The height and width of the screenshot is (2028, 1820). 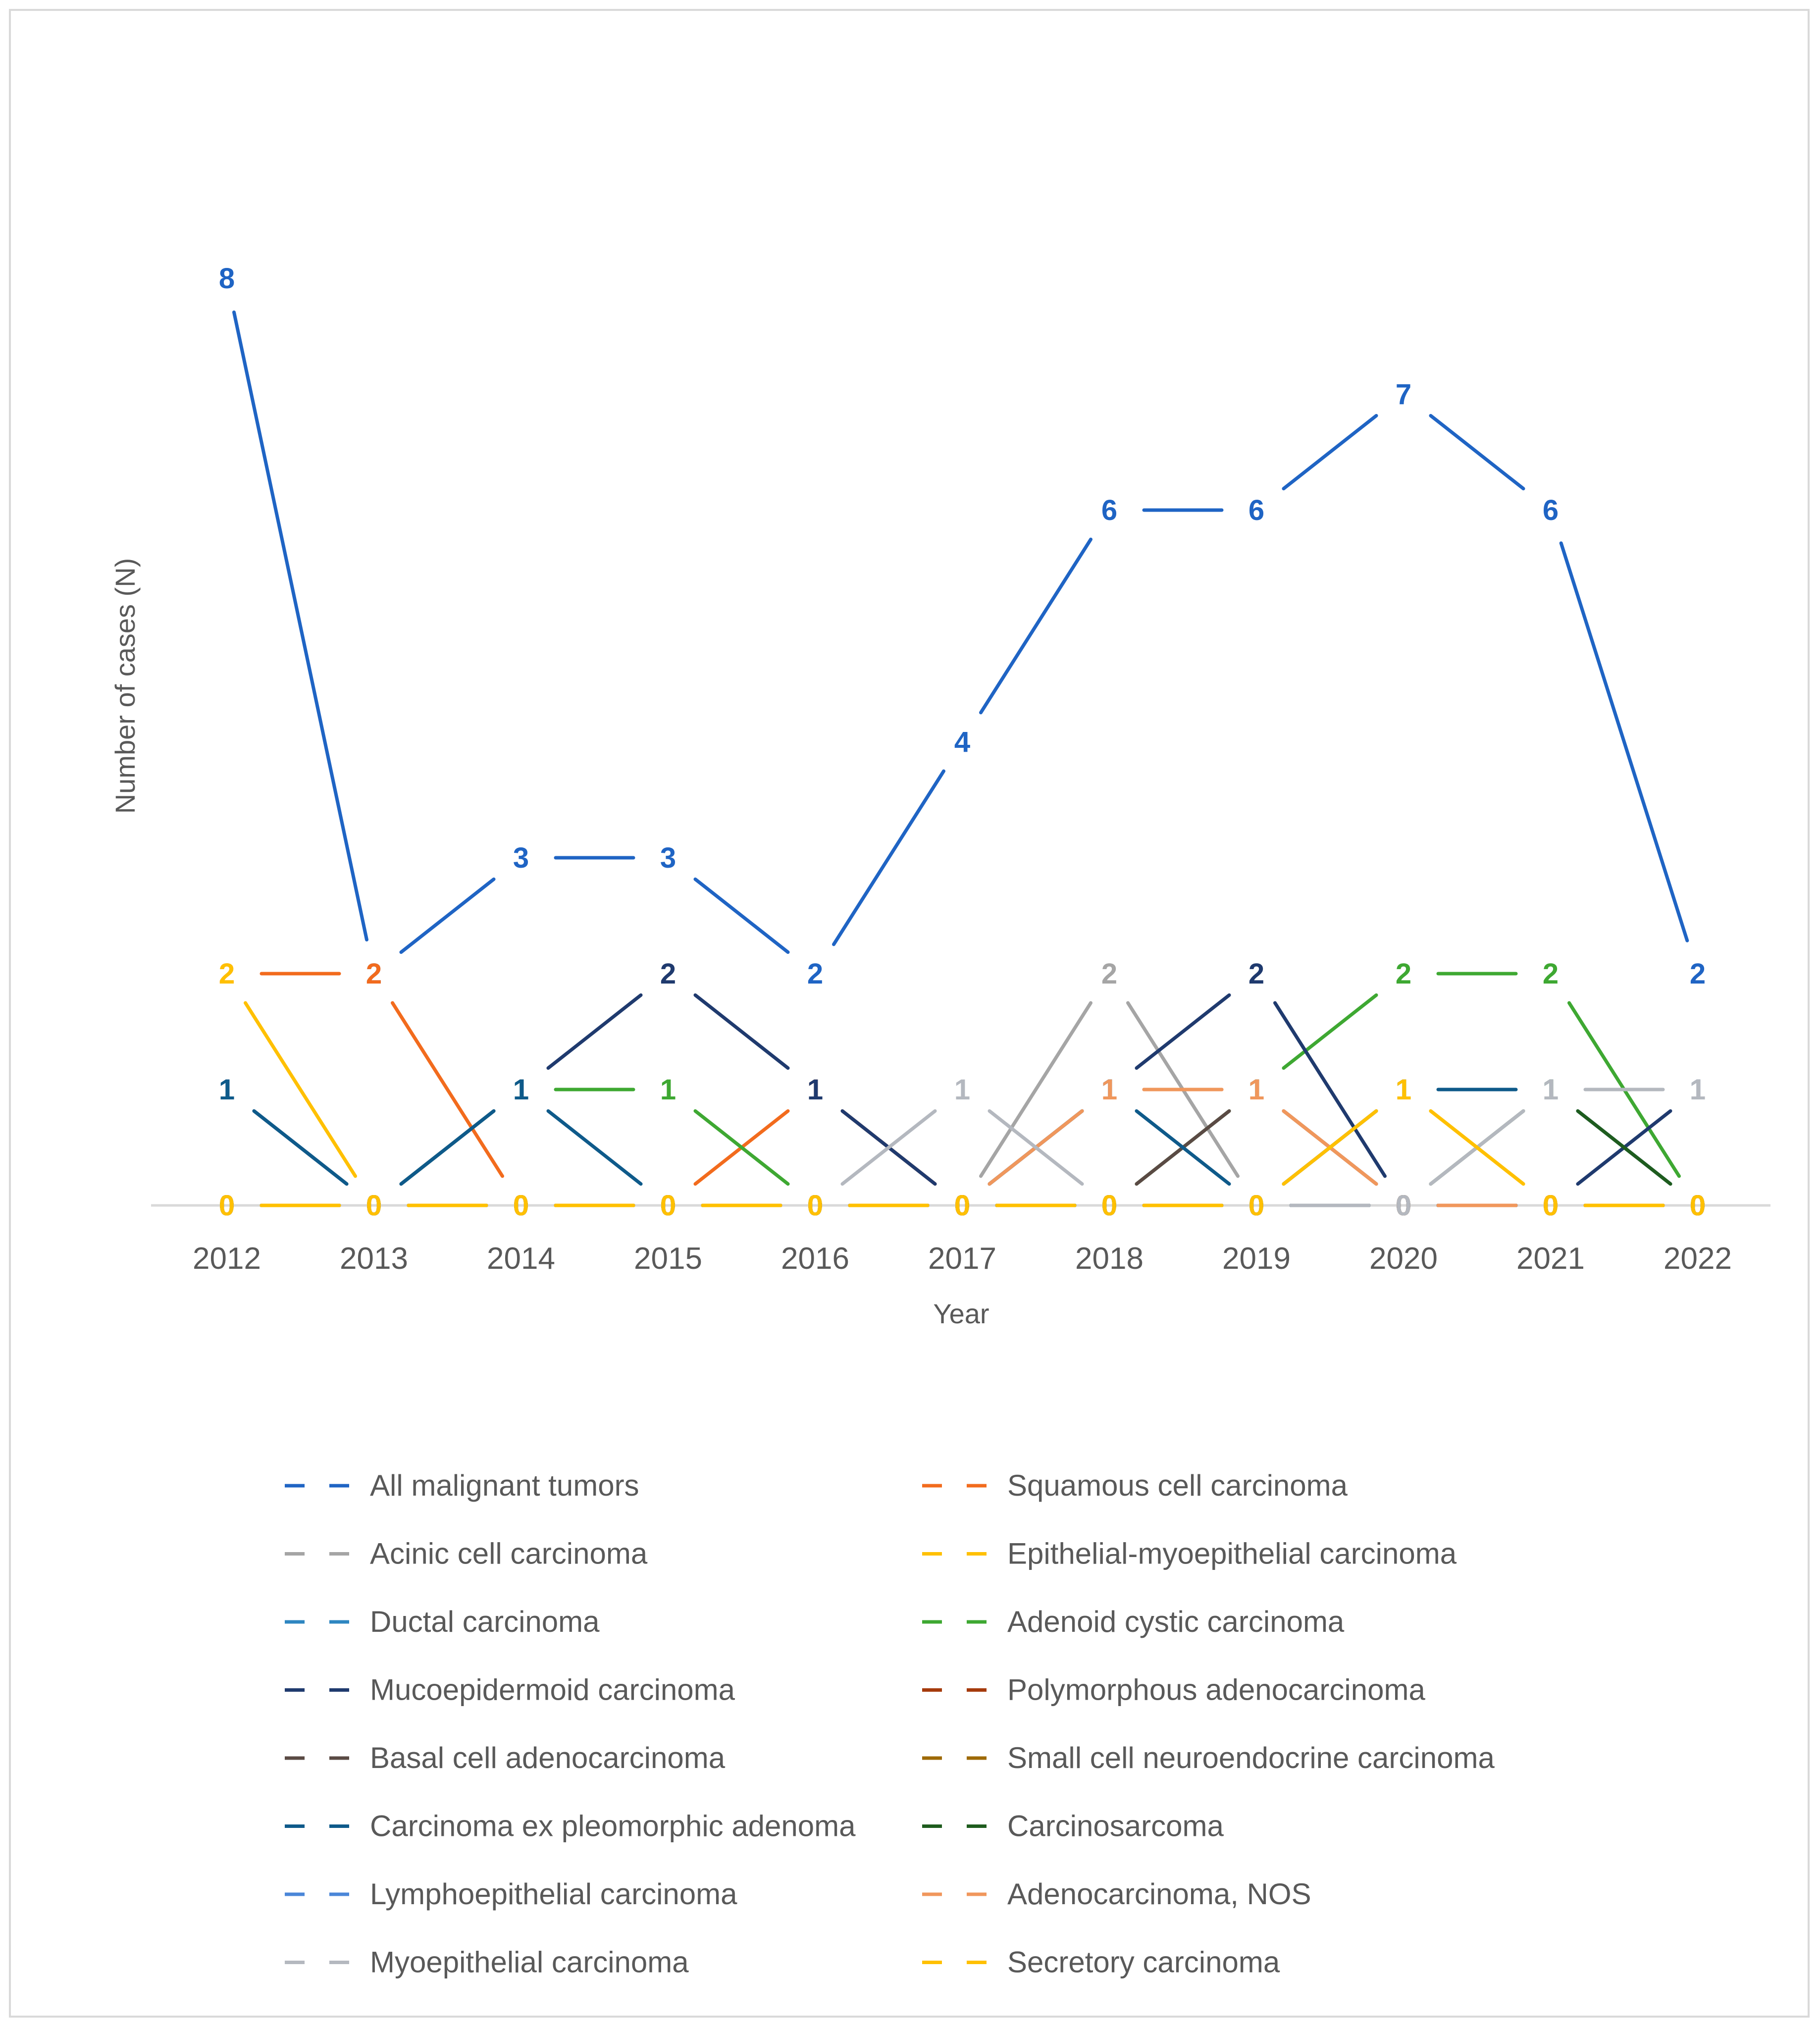 I want to click on legend-item-mucoepidermoid-carcinoma: Mucoepidermoid carcinoma, so click(x=510, y=1690).